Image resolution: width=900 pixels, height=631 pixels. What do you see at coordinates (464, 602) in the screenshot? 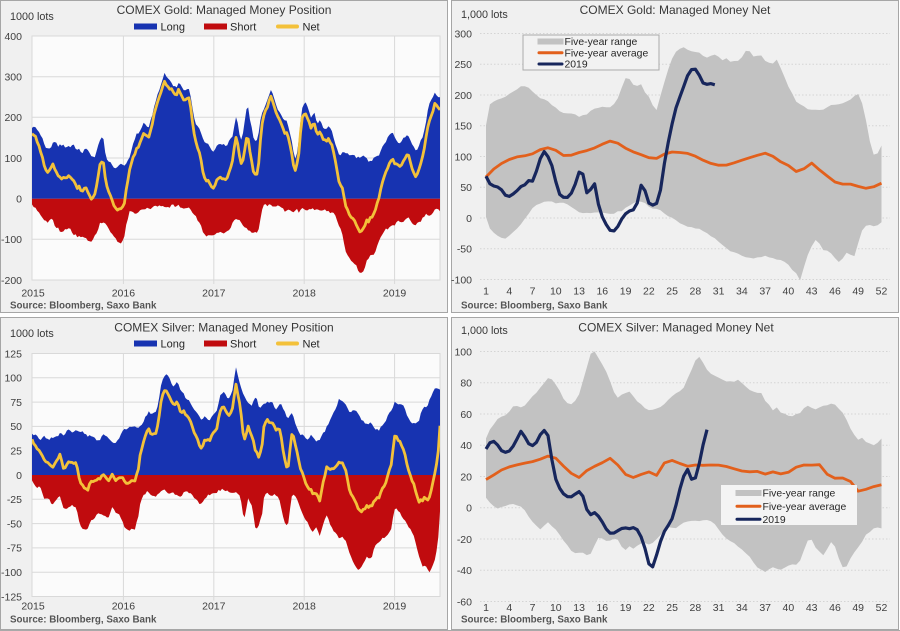
I see `svg-text: -60` at bounding box center [464, 602].